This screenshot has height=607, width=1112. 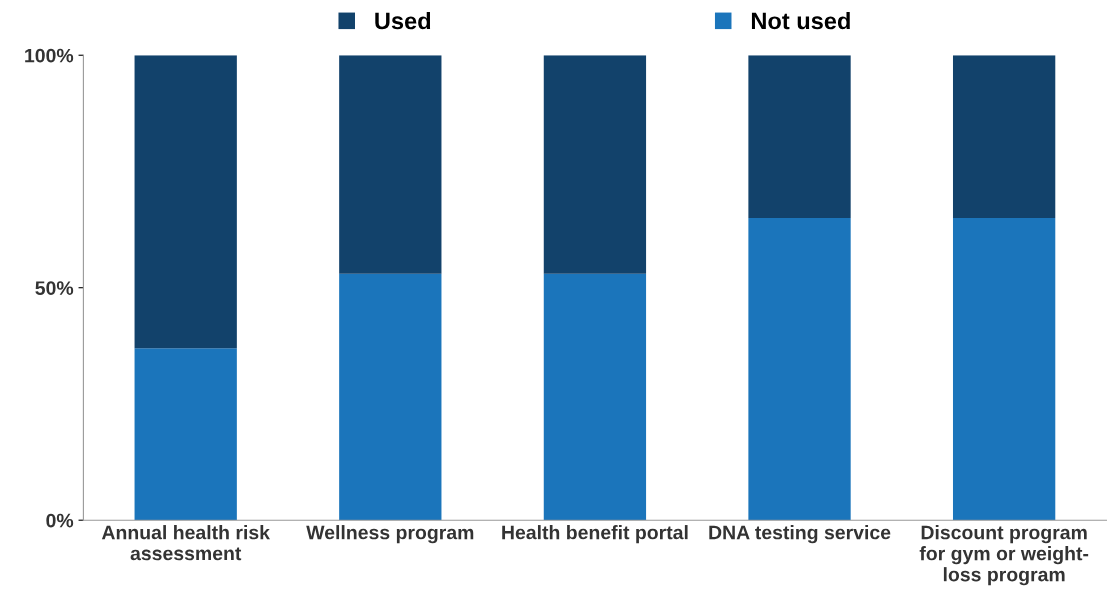 What do you see at coordinates (1004, 555) in the screenshot?
I see `x-tick-label: Discount program for gym or weight- loss program` at bounding box center [1004, 555].